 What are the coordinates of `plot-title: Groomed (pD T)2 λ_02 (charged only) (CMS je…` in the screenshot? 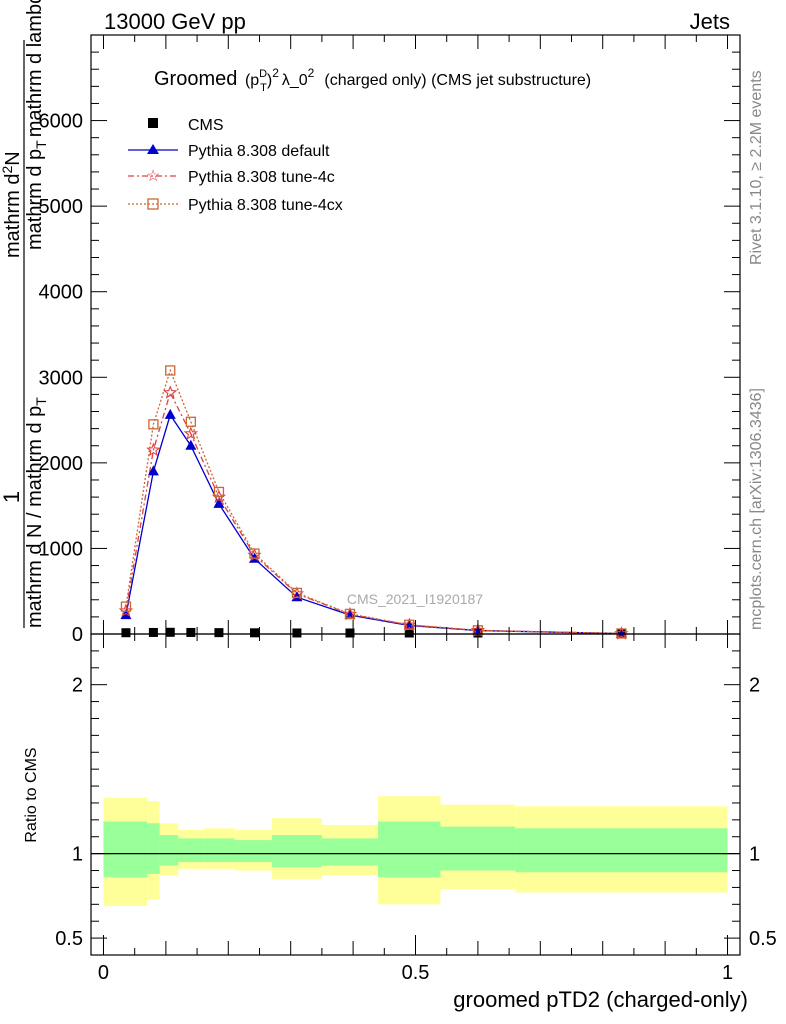 It's located at (372, 80).